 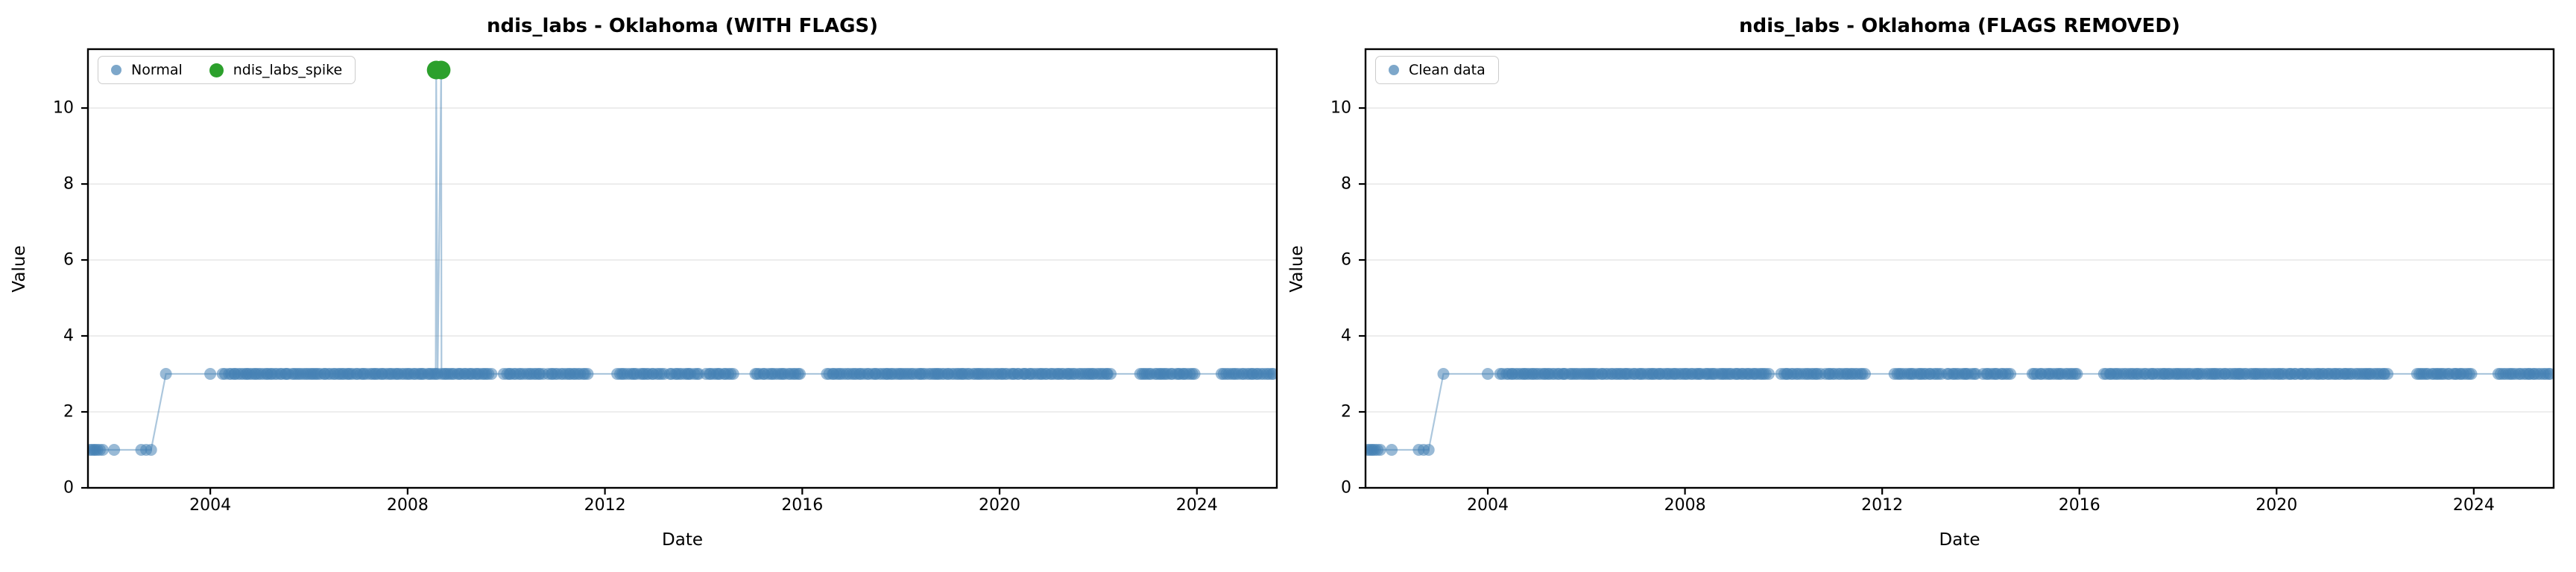 I want to click on legend-item: Clean data, so click(x=1437, y=70).